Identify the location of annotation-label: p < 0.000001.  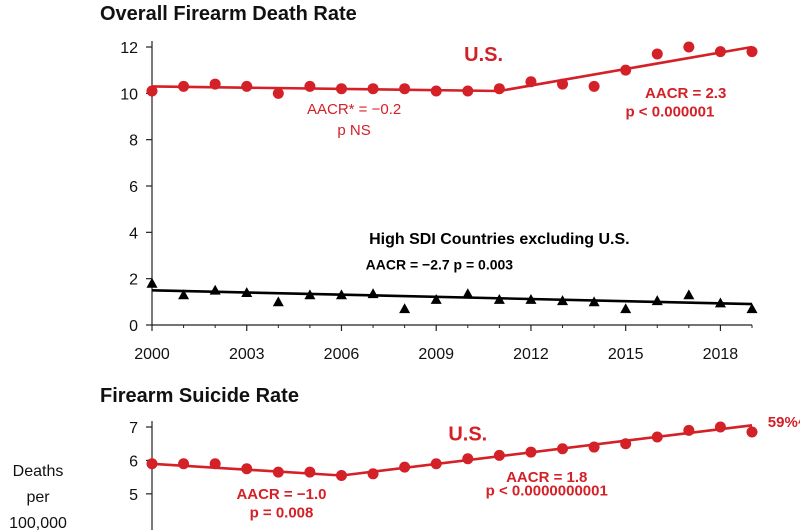
(669, 112).